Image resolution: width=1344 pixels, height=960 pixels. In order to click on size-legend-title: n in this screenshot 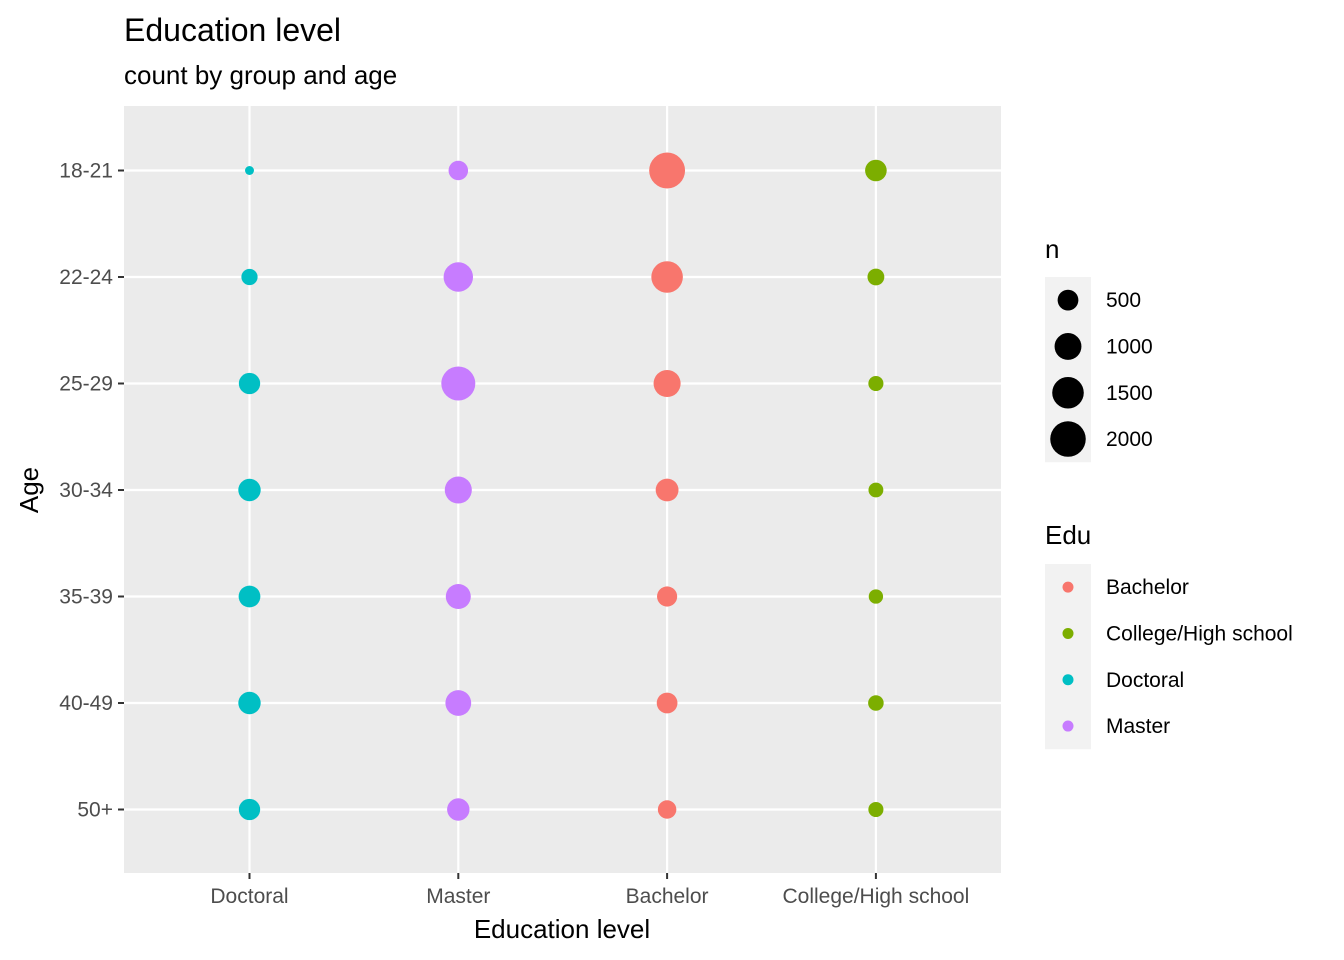, I will do `click(1052, 249)`.